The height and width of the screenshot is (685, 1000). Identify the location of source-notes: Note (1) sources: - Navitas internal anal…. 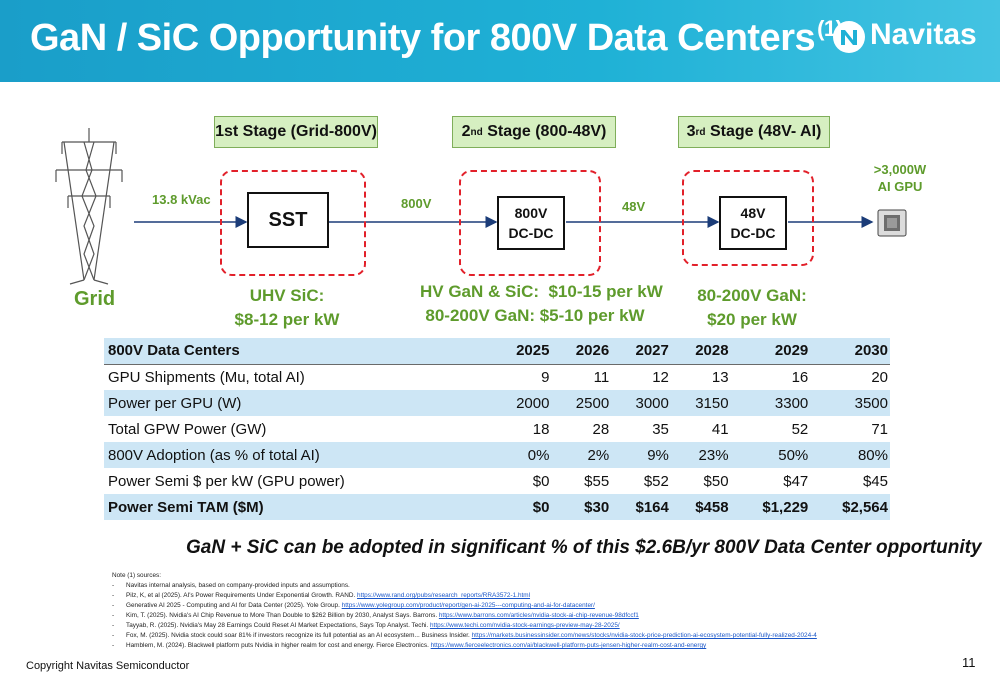
(464, 611).